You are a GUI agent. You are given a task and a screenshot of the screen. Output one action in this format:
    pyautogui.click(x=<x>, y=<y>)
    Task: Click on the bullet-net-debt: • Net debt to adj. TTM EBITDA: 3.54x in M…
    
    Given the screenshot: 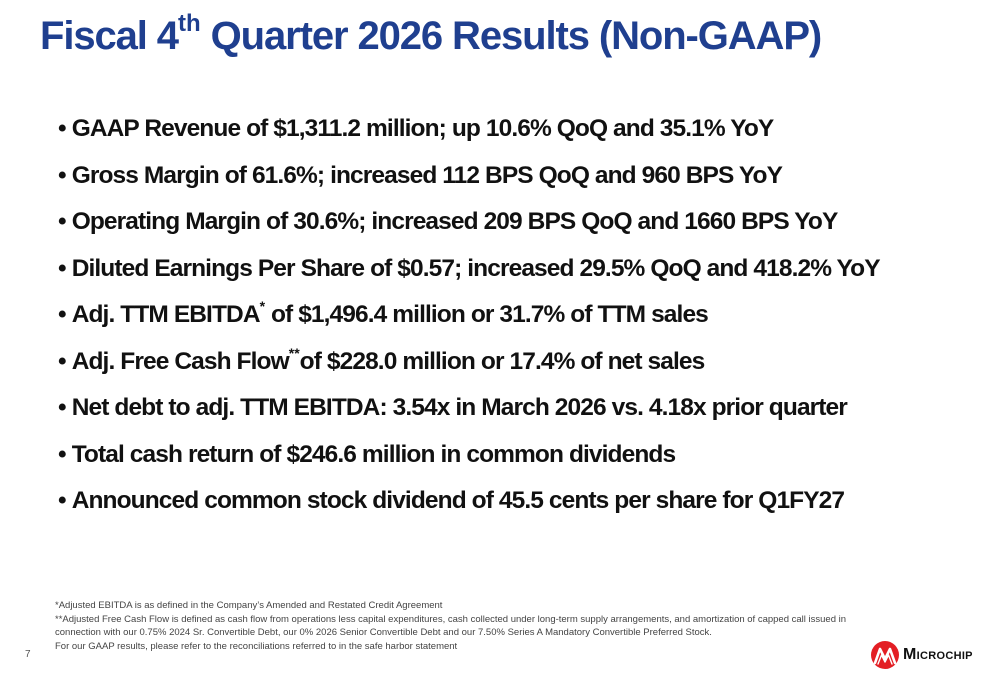 What is the action you would take?
    pyautogui.click(x=469, y=408)
    